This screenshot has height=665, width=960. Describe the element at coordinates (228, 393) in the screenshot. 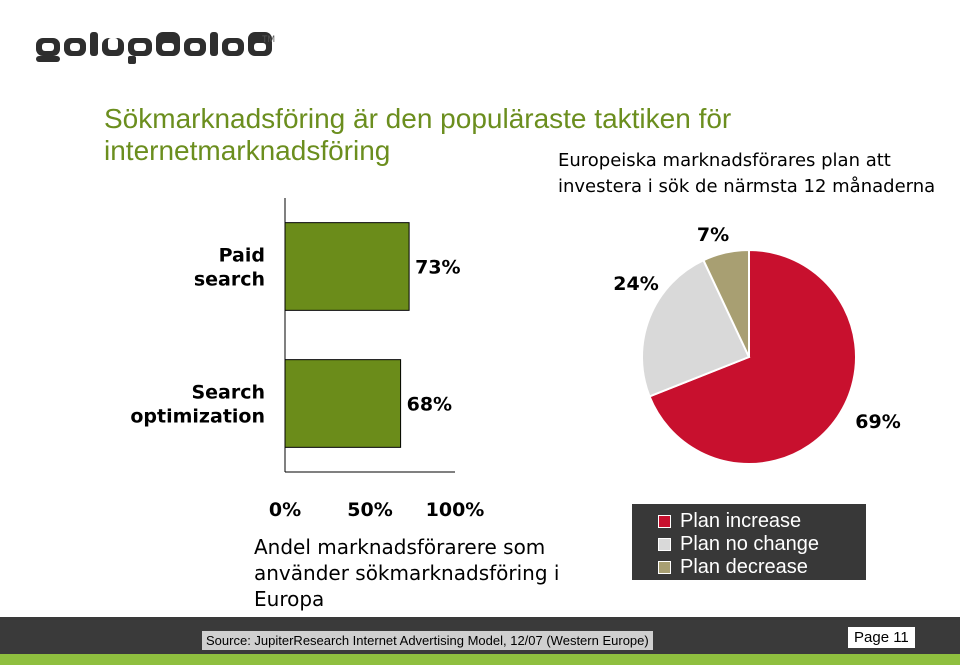

I see `bar-category-label: Search` at that location.